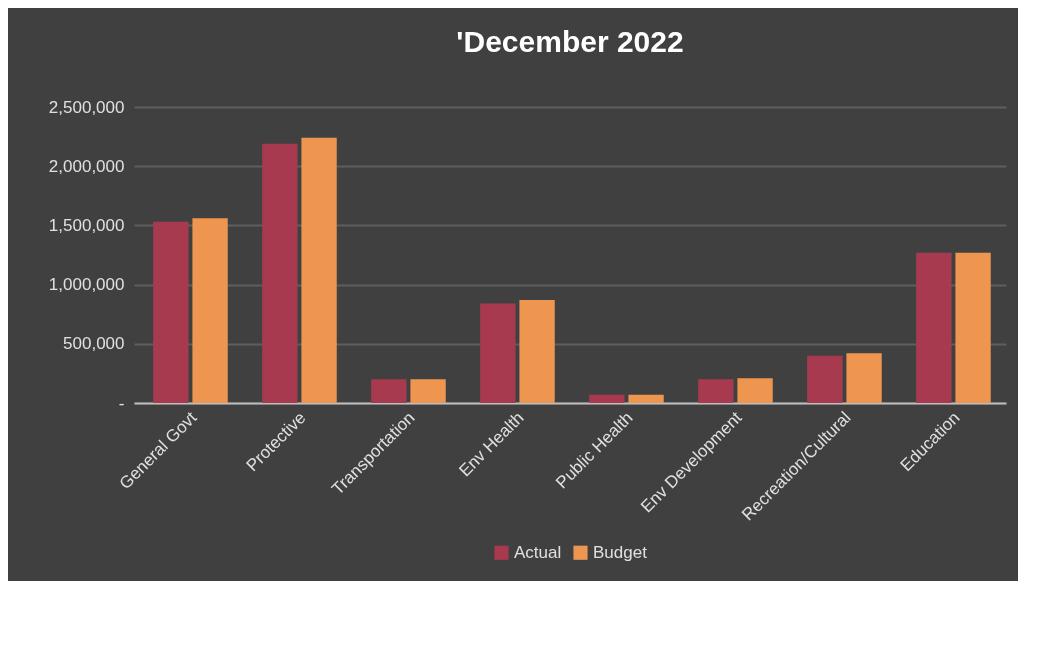 The width and height of the screenshot is (1041, 658). What do you see at coordinates (121, 403) in the screenshot?
I see `y-tick-label: -` at bounding box center [121, 403].